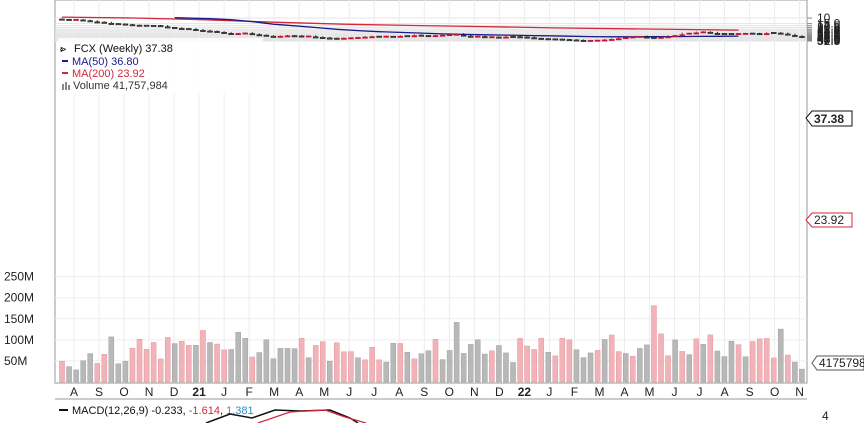 The height and width of the screenshot is (423, 864). What do you see at coordinates (829, 34) in the screenshot?
I see `price-tick-label: 32.5` at bounding box center [829, 34].